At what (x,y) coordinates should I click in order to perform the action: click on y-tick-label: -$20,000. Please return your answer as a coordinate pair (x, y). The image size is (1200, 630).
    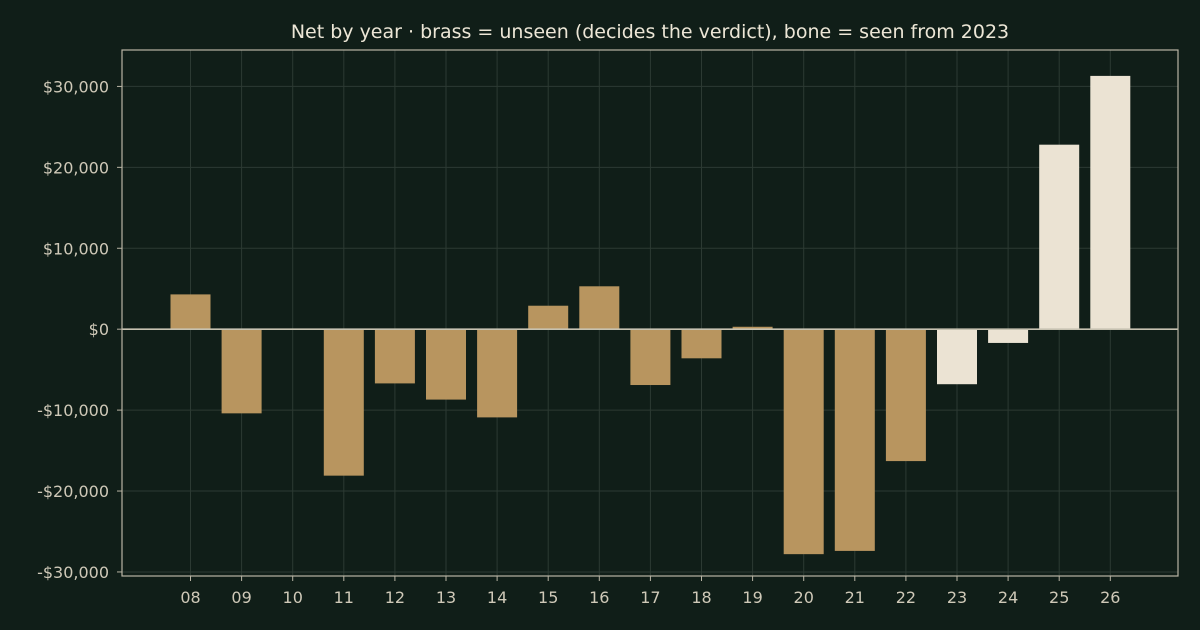
    Looking at the image, I should click on (73, 491).